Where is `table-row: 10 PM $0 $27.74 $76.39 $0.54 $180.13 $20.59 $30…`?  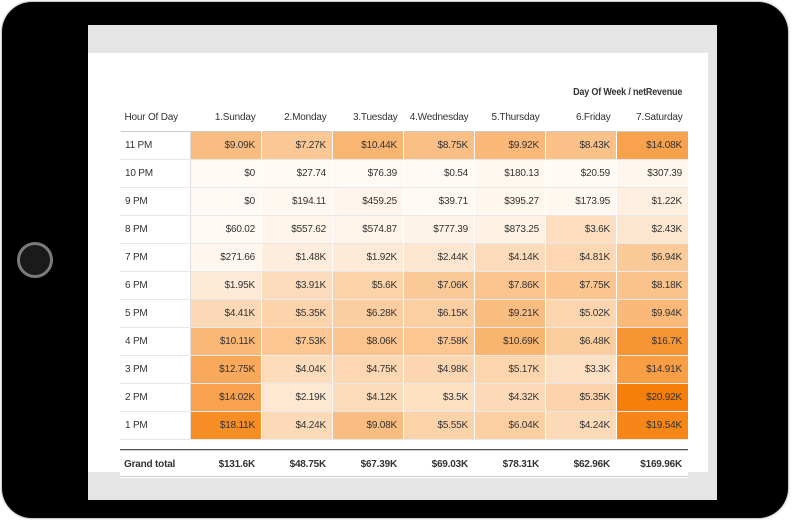
table-row: 10 PM $0 $27.74 $76.39 $0.54 $180.13 $20.59 $30… is located at coordinates (404, 173).